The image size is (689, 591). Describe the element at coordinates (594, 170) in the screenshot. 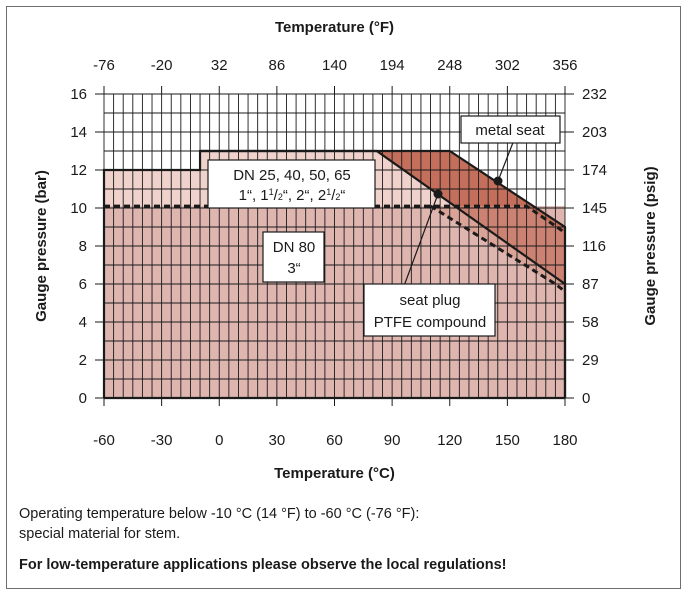

I see `y2-tick-label: 174` at that location.